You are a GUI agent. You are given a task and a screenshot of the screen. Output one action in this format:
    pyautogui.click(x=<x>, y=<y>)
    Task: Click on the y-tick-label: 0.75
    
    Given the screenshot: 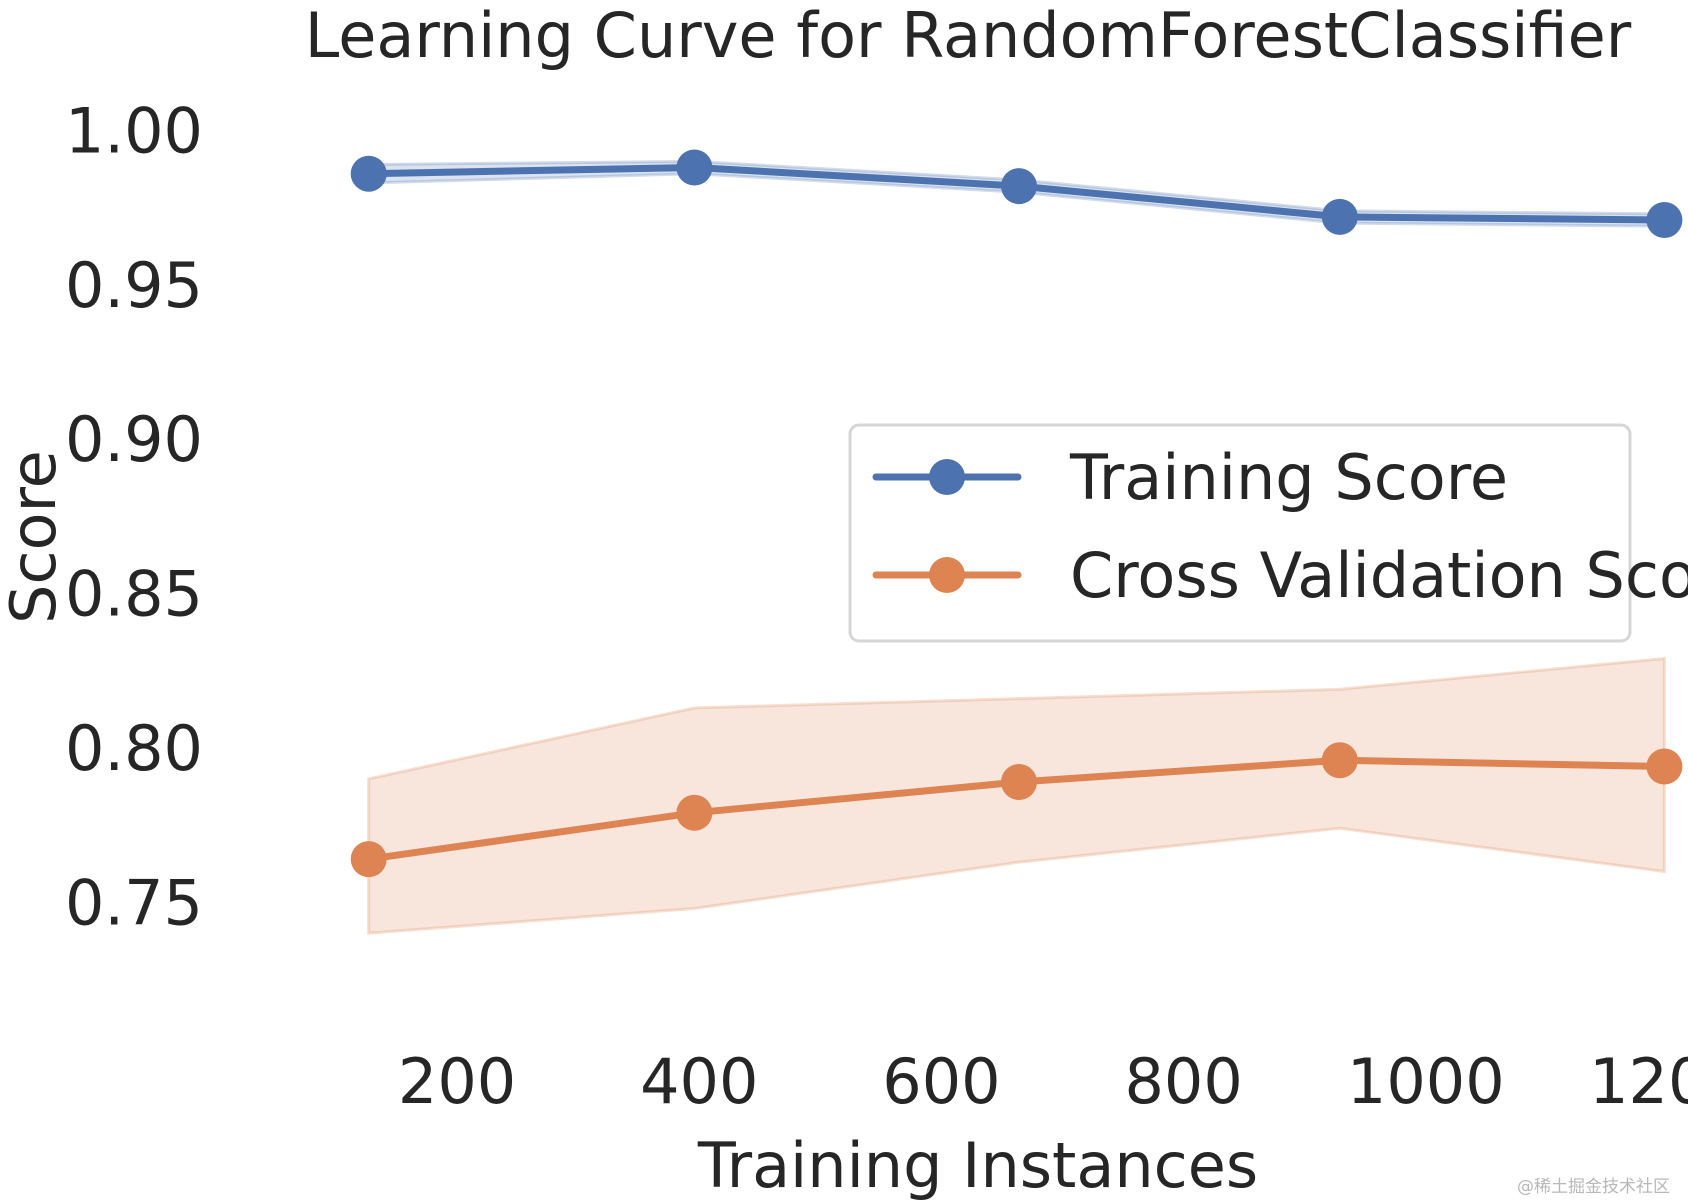 What is the action you would take?
    pyautogui.click(x=134, y=902)
    